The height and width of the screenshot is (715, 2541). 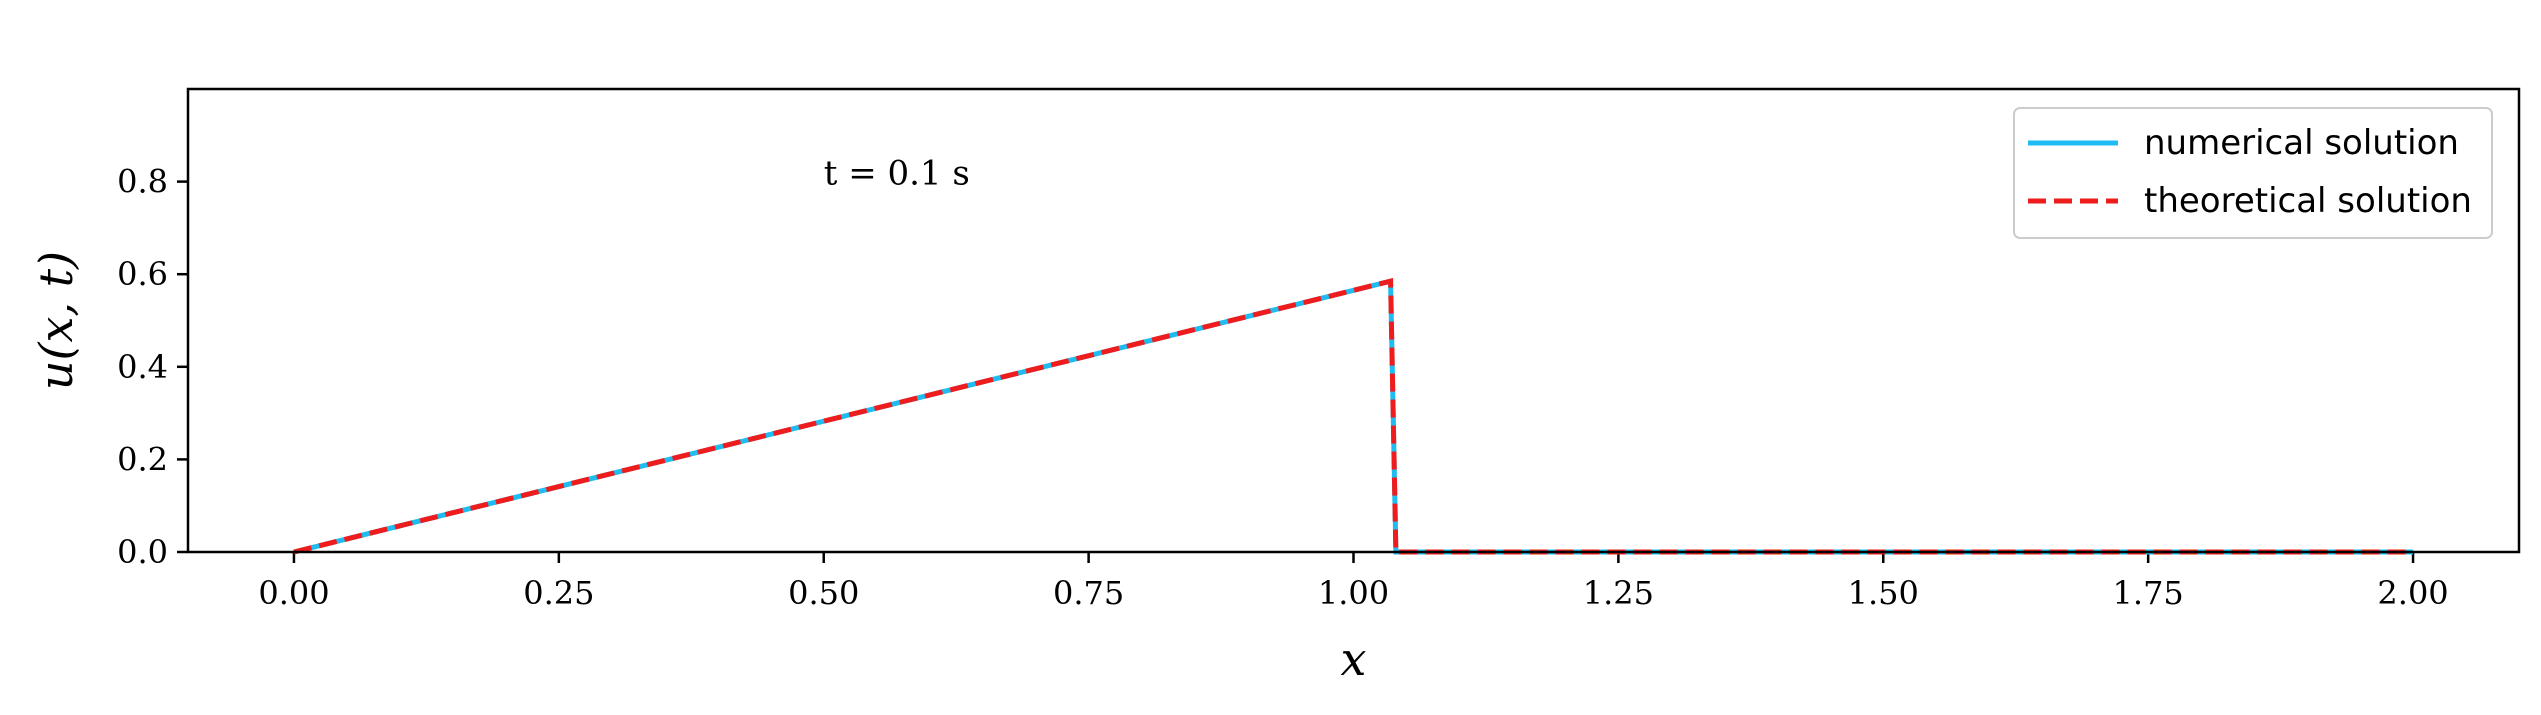 I want to click on x-tick-label: 0.50, so click(x=823, y=593).